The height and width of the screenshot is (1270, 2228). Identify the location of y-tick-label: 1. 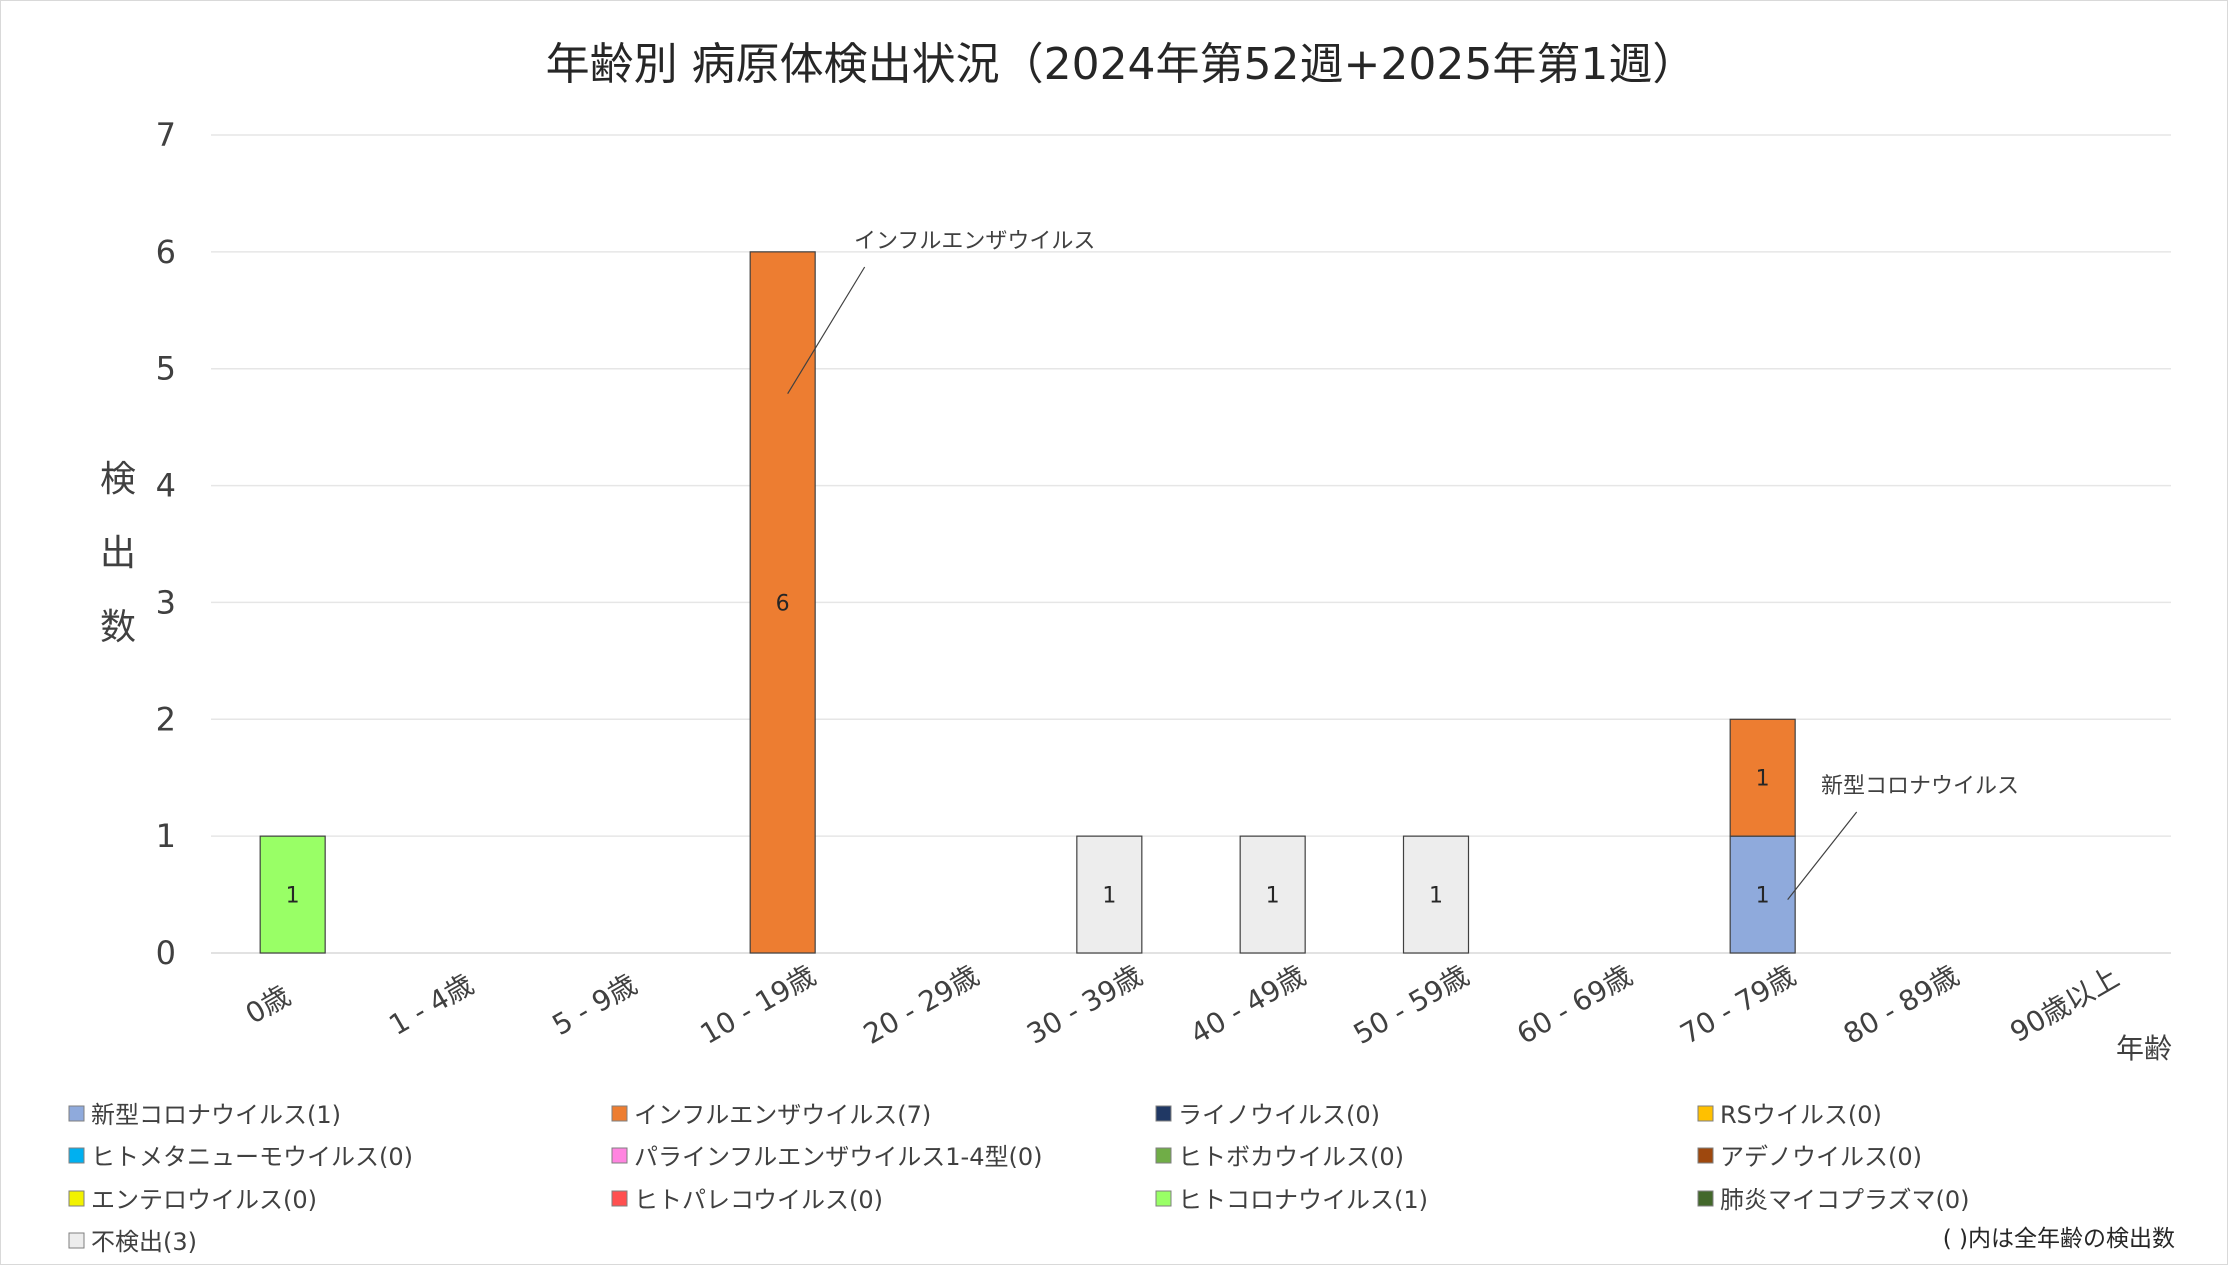
(166, 836).